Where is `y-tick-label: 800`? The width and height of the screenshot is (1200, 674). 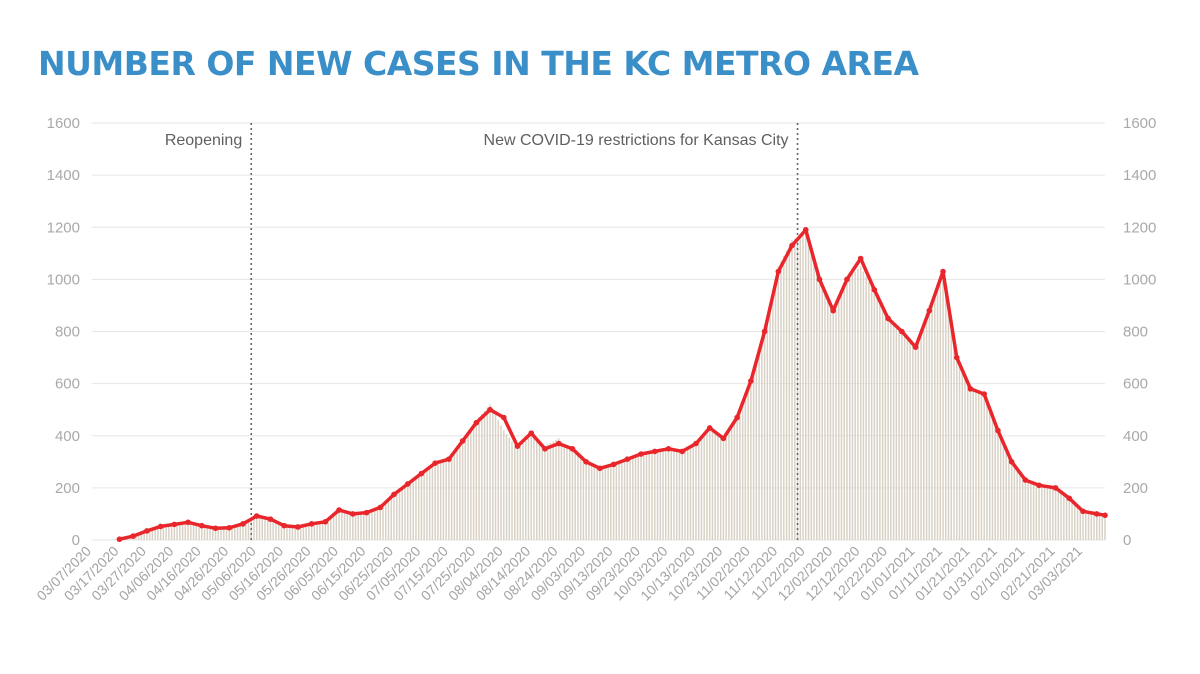 y-tick-label: 800 is located at coordinates (1135, 332).